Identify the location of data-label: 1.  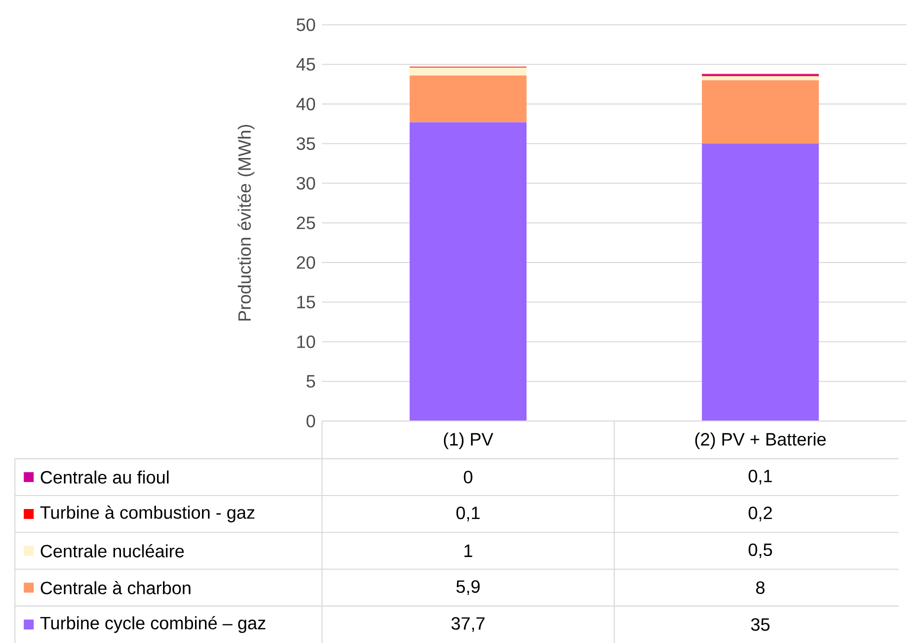
(468, 550).